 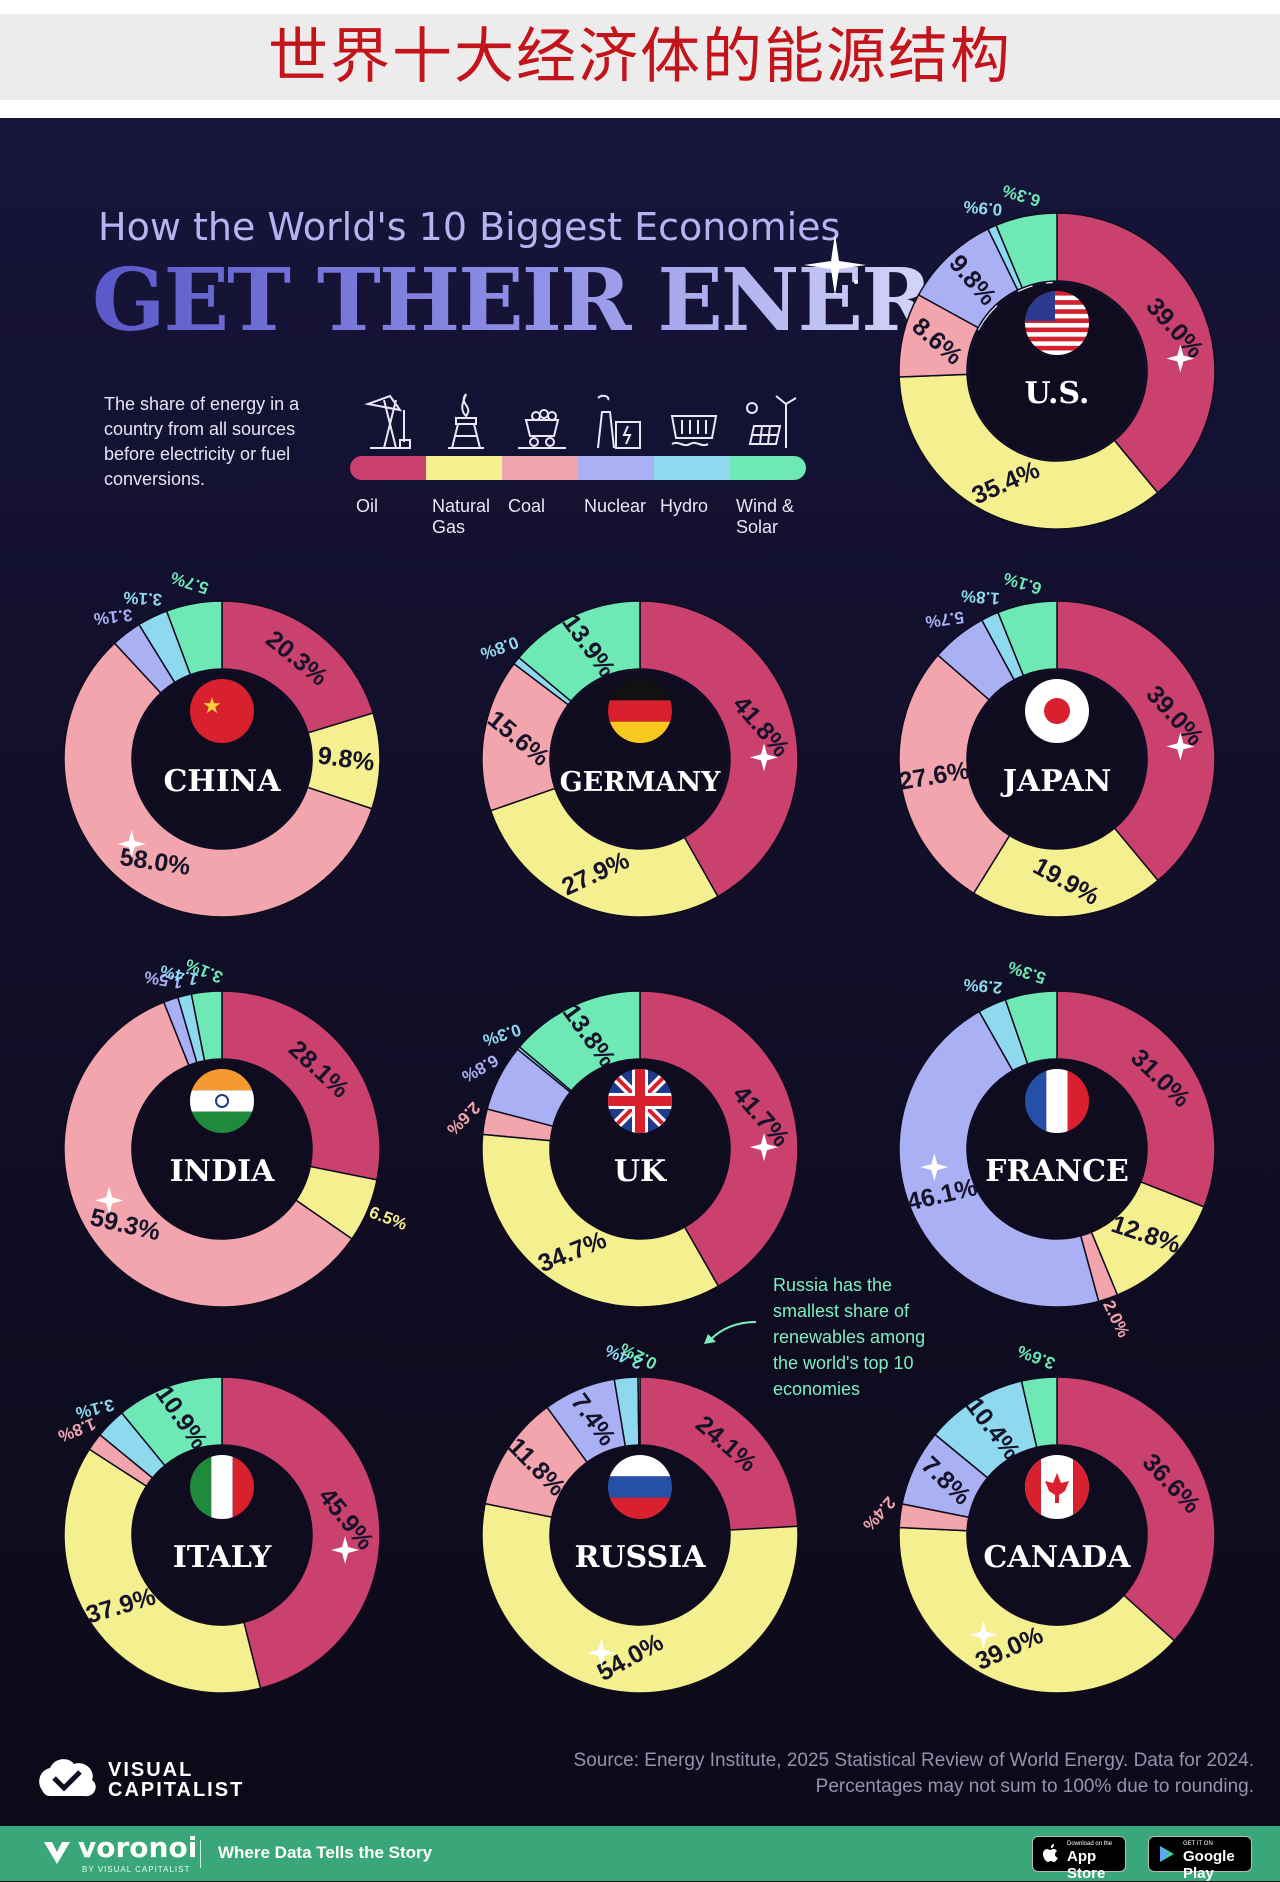 What do you see at coordinates (223, 781) in the screenshot?
I see `country-name-china: CHINA` at bounding box center [223, 781].